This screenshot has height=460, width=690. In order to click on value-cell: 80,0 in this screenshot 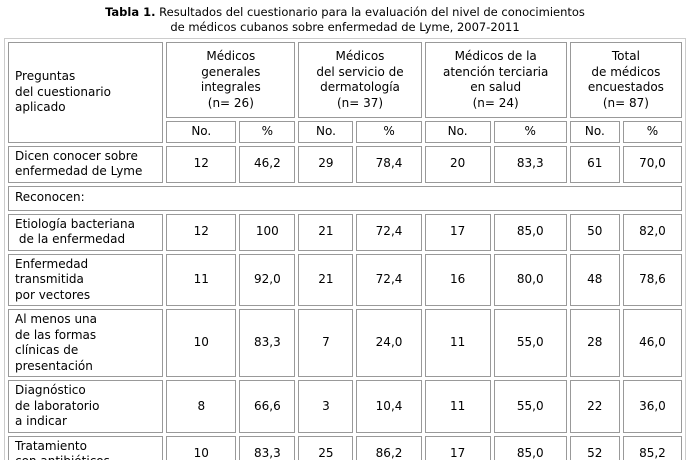, I will do `click(530, 279)`.